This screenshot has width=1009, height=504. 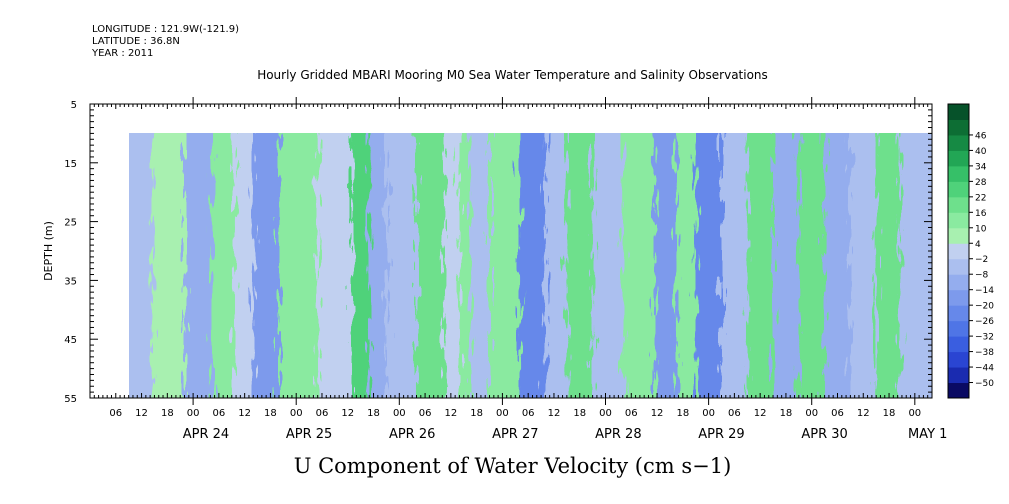 What do you see at coordinates (984, 369) in the screenshot?
I see `colorbar-level-label: −44` at bounding box center [984, 369].